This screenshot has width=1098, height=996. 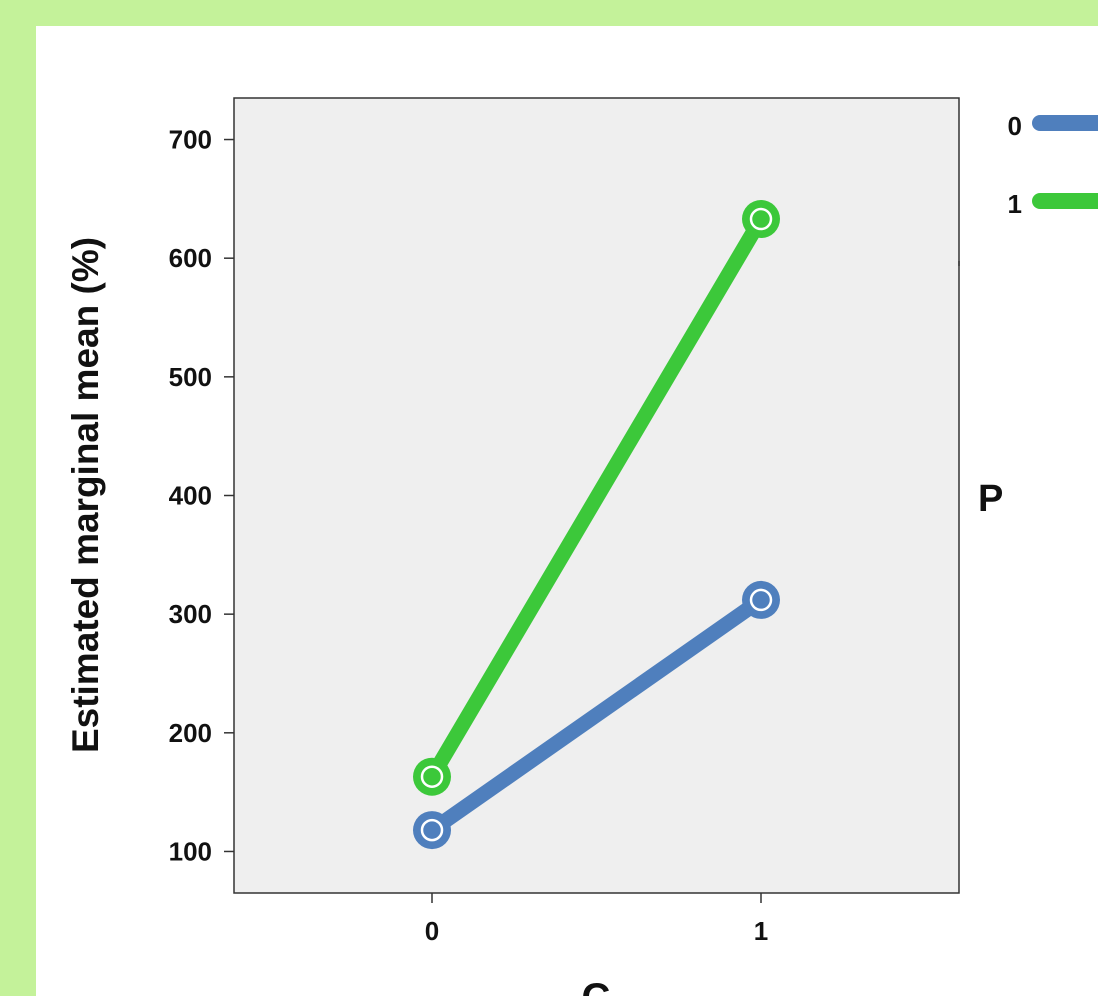 I want to click on y-tick-label: 400, so click(x=190, y=496).